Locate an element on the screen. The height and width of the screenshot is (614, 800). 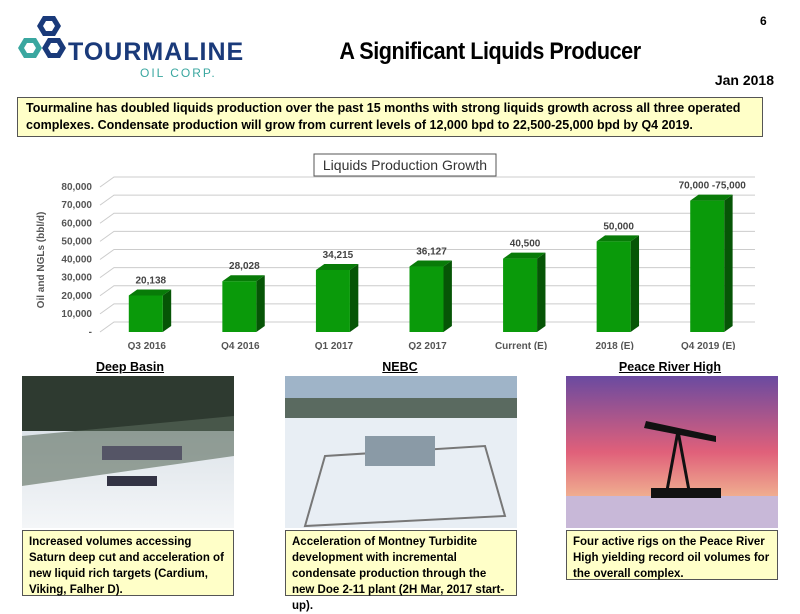
y-tick-label: 50,000 is located at coordinates (76, 241).